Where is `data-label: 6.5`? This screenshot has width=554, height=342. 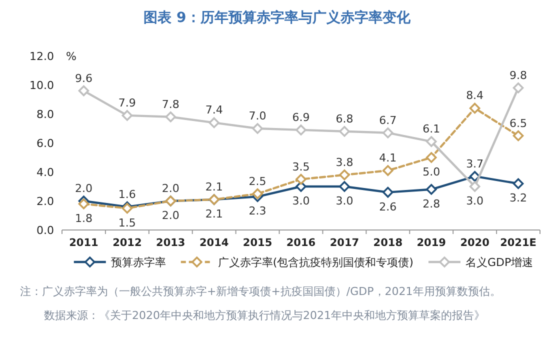
data-label: 6.5 is located at coordinates (519, 123).